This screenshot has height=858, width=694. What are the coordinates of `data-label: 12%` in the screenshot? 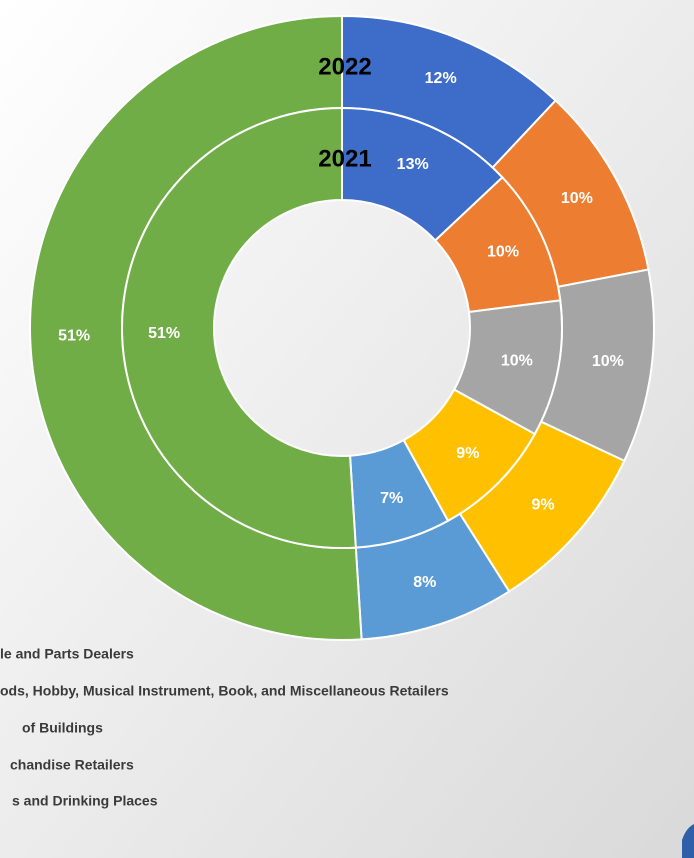 It's located at (441, 78).